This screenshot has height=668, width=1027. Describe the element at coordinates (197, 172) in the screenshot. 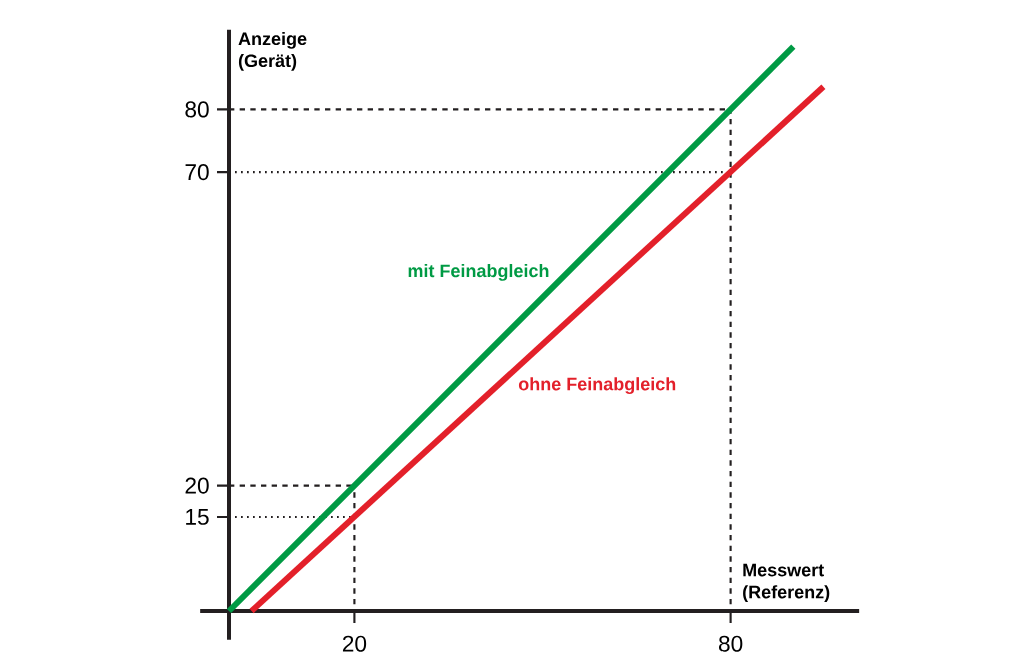

I see `y-tick-label: 70` at that location.